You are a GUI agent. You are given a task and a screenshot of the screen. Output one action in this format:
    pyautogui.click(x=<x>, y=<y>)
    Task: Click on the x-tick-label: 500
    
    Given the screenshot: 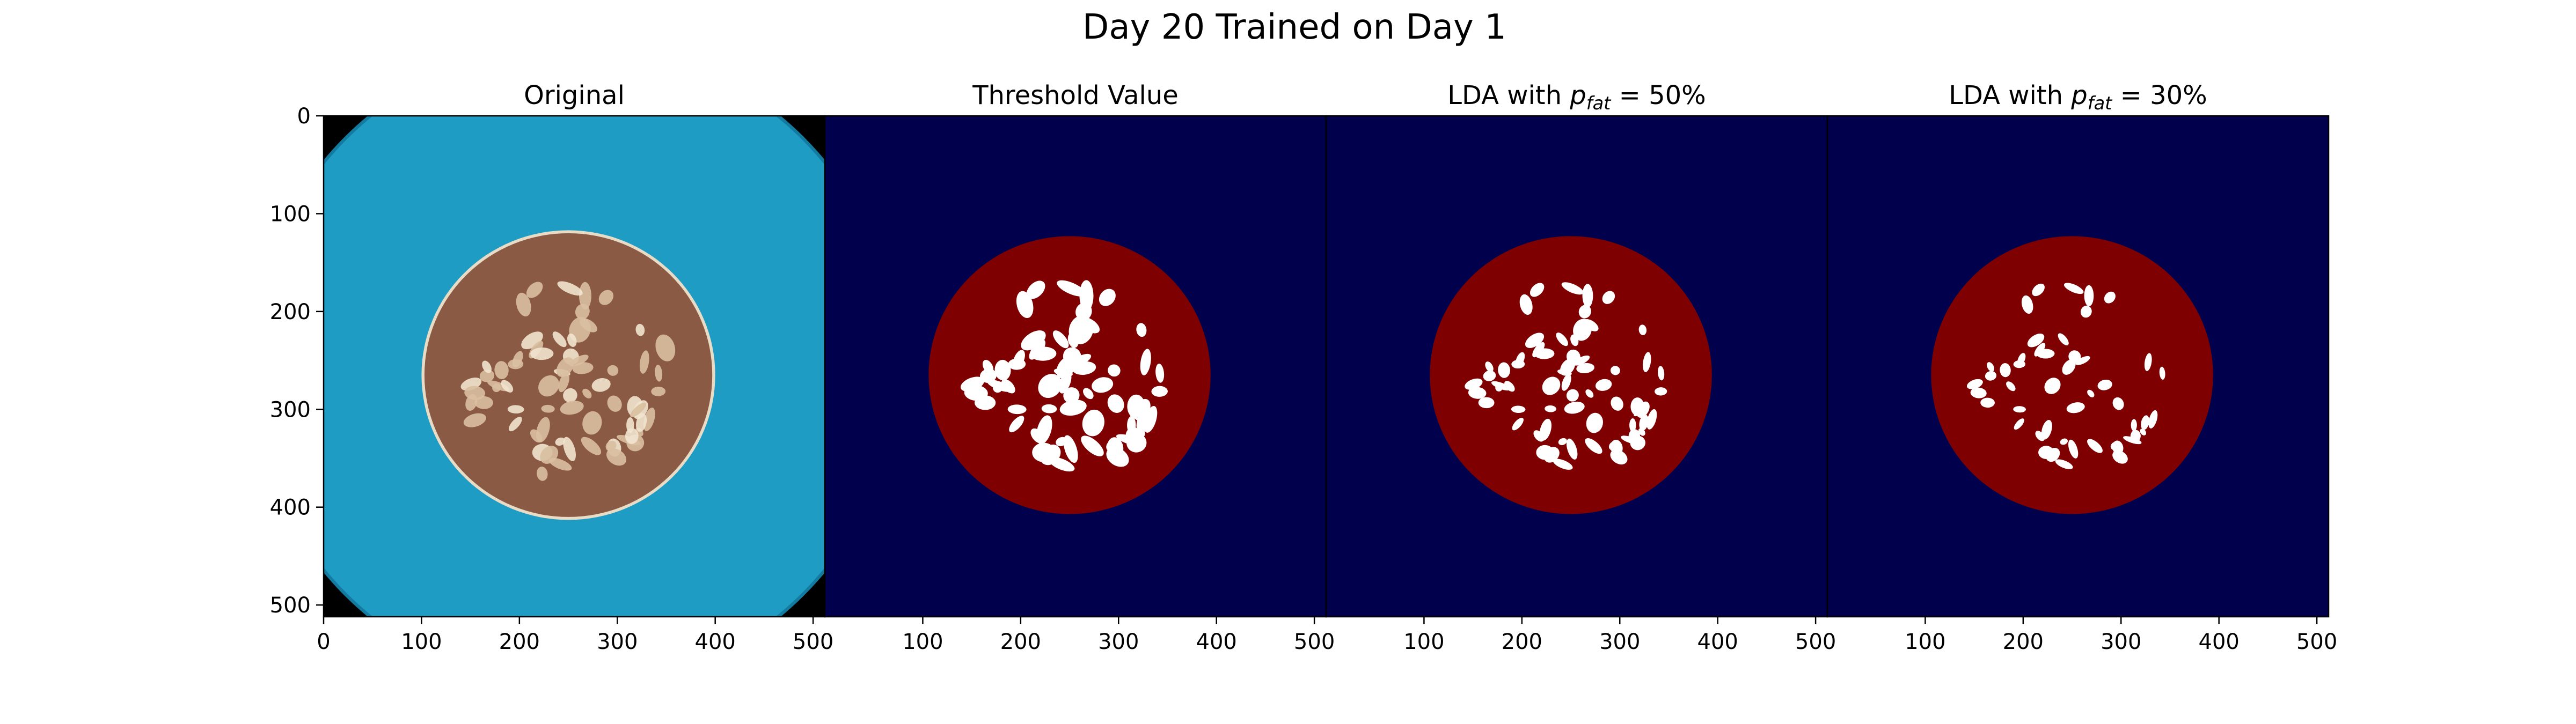 What is the action you would take?
    pyautogui.click(x=1815, y=642)
    